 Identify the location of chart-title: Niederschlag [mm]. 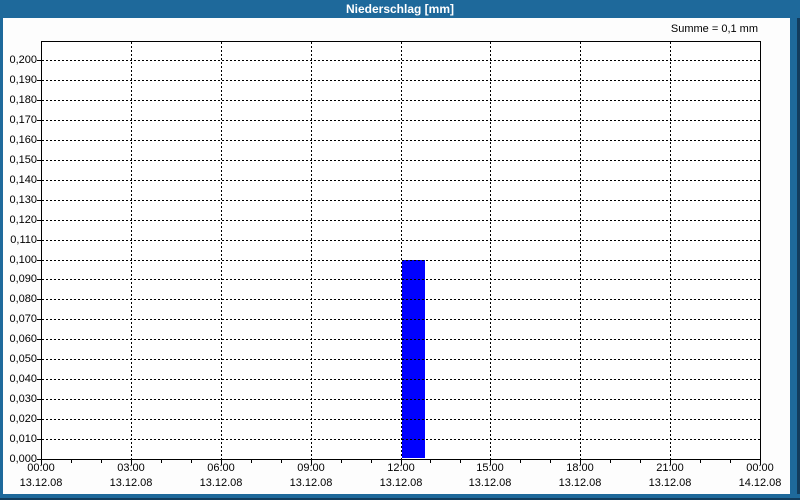
(400, 9).